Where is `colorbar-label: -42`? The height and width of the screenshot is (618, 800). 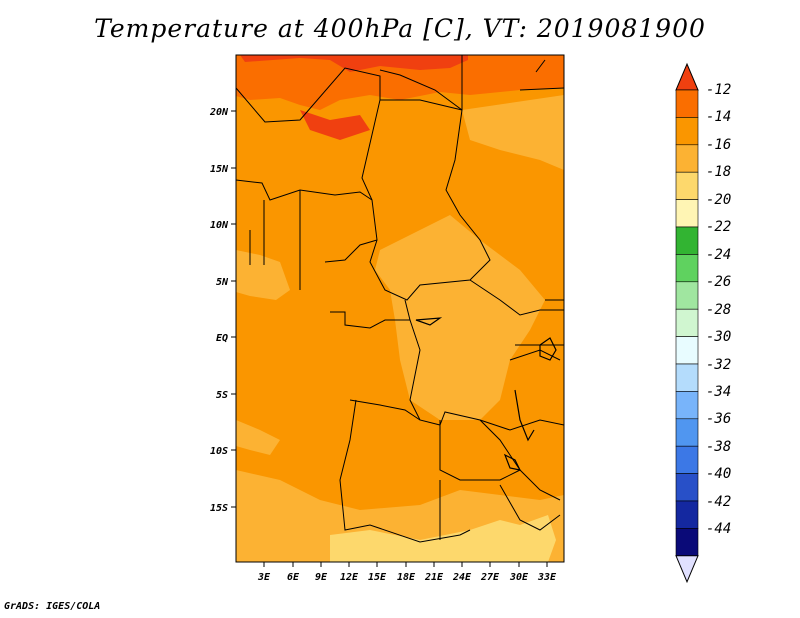
colorbar-label: -42 is located at coordinates (718, 502).